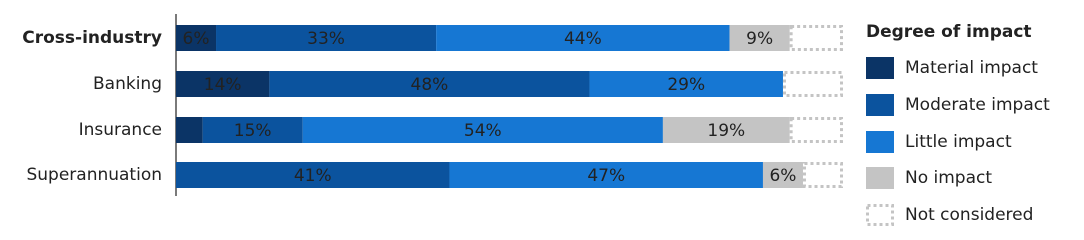 Image resolution: width=1084 pixels, height=240 pixels. What do you see at coordinates (94, 175) in the screenshot?
I see `category-label: Superannuation` at bounding box center [94, 175].